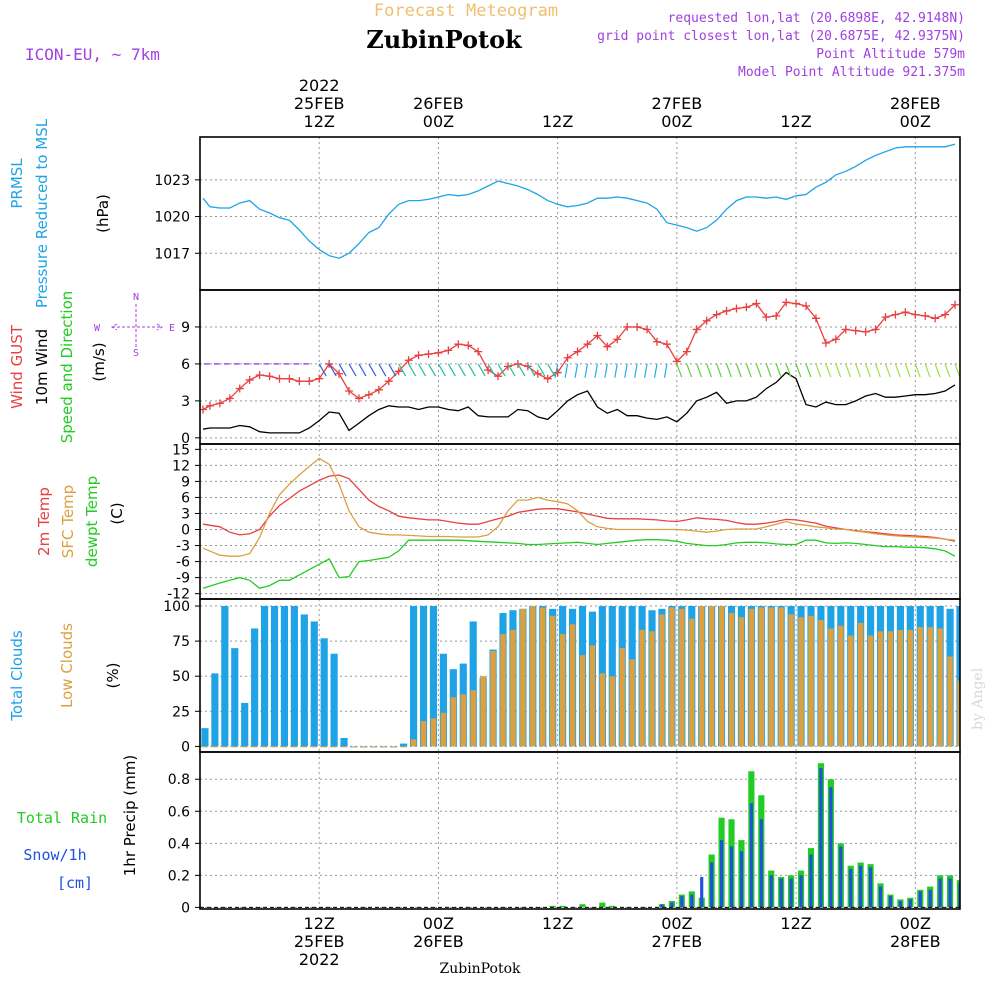 This screenshot has width=1000, height=1000. I want to click on time-label: 2022, so click(319, 85).